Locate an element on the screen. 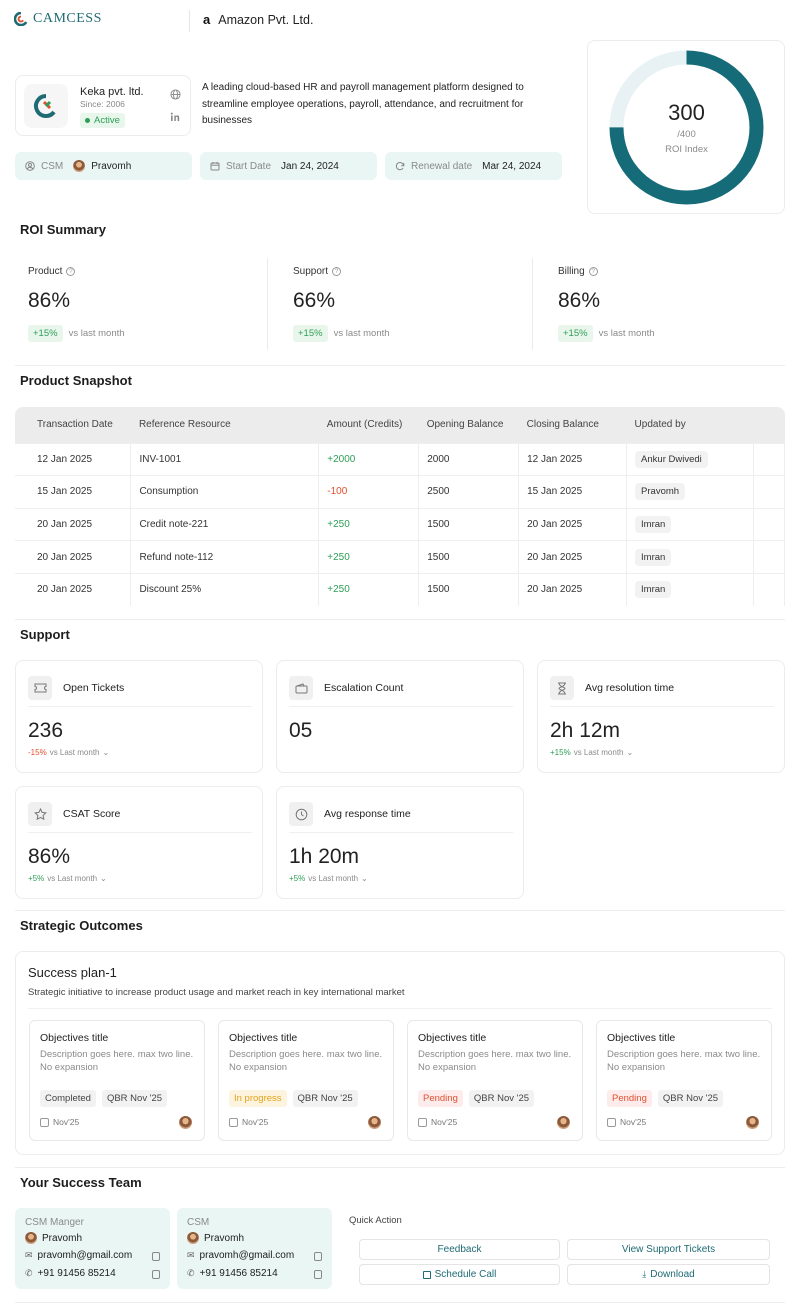 The height and width of the screenshot is (1310, 800). support-card-label: Avg resolution time is located at coordinates (630, 688).